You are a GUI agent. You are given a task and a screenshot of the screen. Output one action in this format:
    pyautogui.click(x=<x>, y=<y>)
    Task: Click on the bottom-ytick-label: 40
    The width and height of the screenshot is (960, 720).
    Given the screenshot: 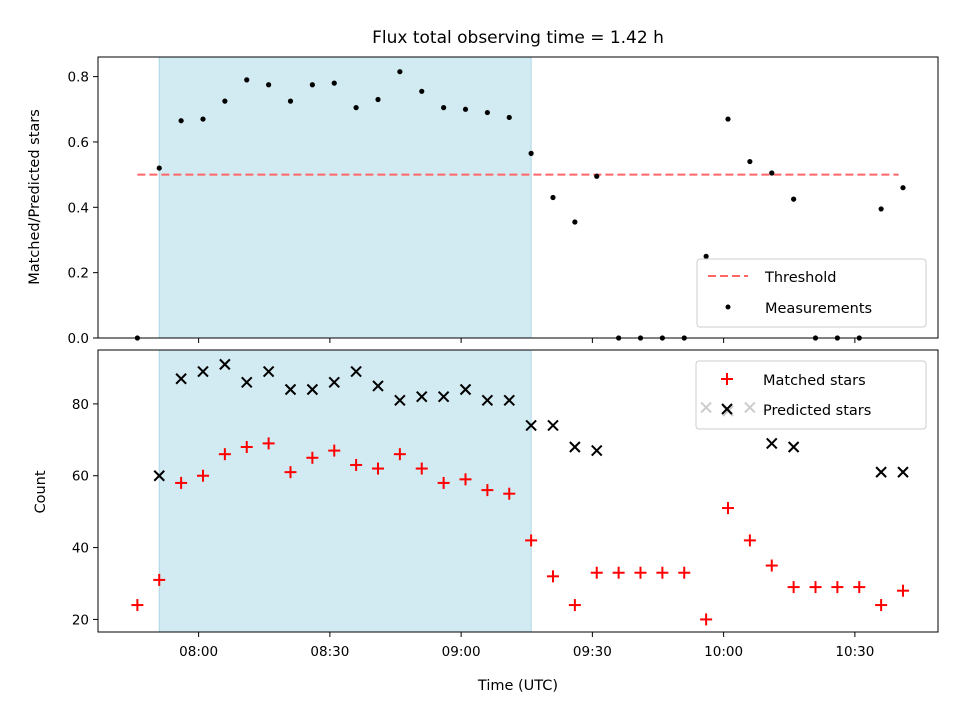 What is the action you would take?
    pyautogui.click(x=80, y=549)
    